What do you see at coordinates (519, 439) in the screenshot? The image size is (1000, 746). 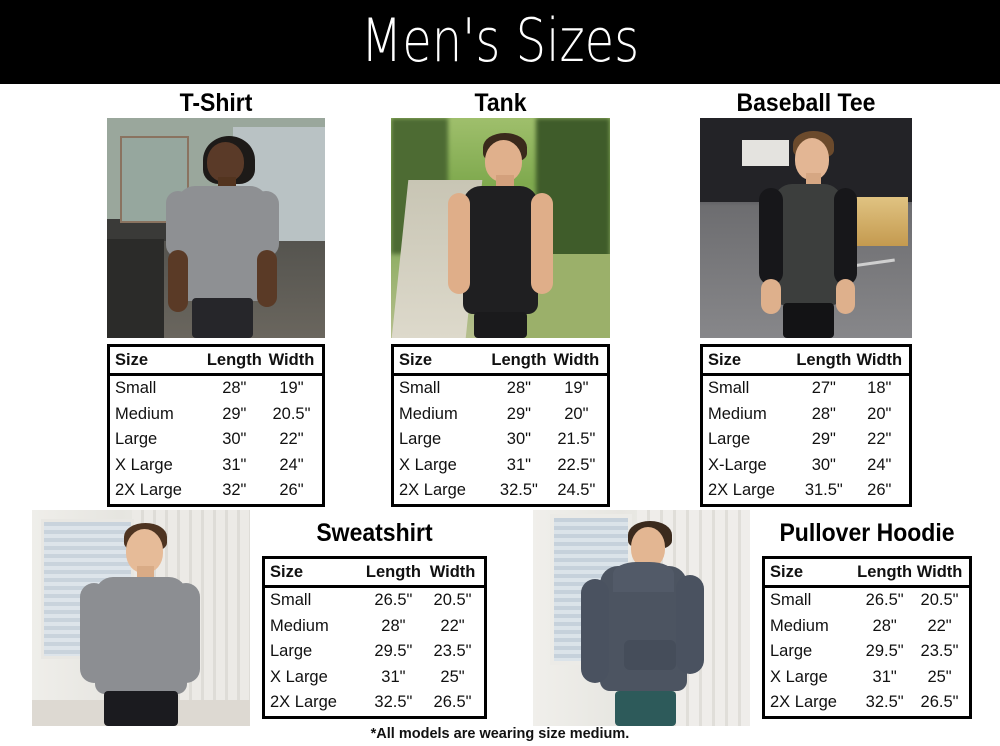 I see `cell-length: 30"` at bounding box center [519, 439].